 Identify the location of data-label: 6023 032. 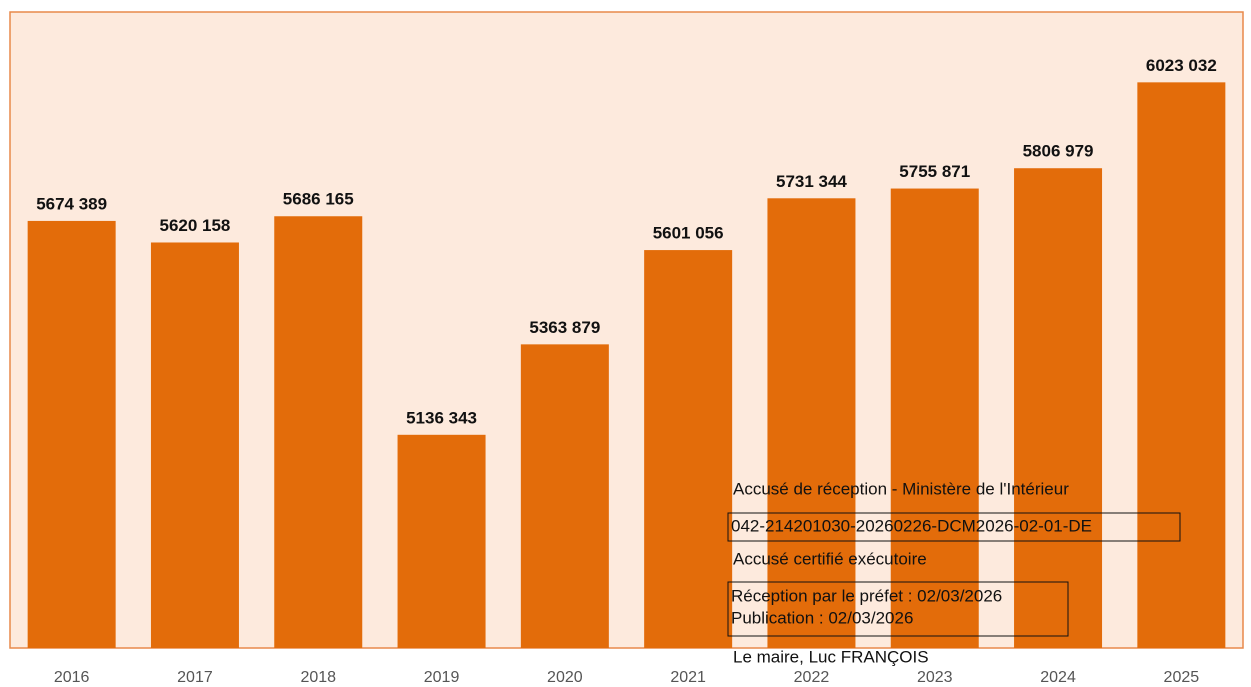
(1181, 65).